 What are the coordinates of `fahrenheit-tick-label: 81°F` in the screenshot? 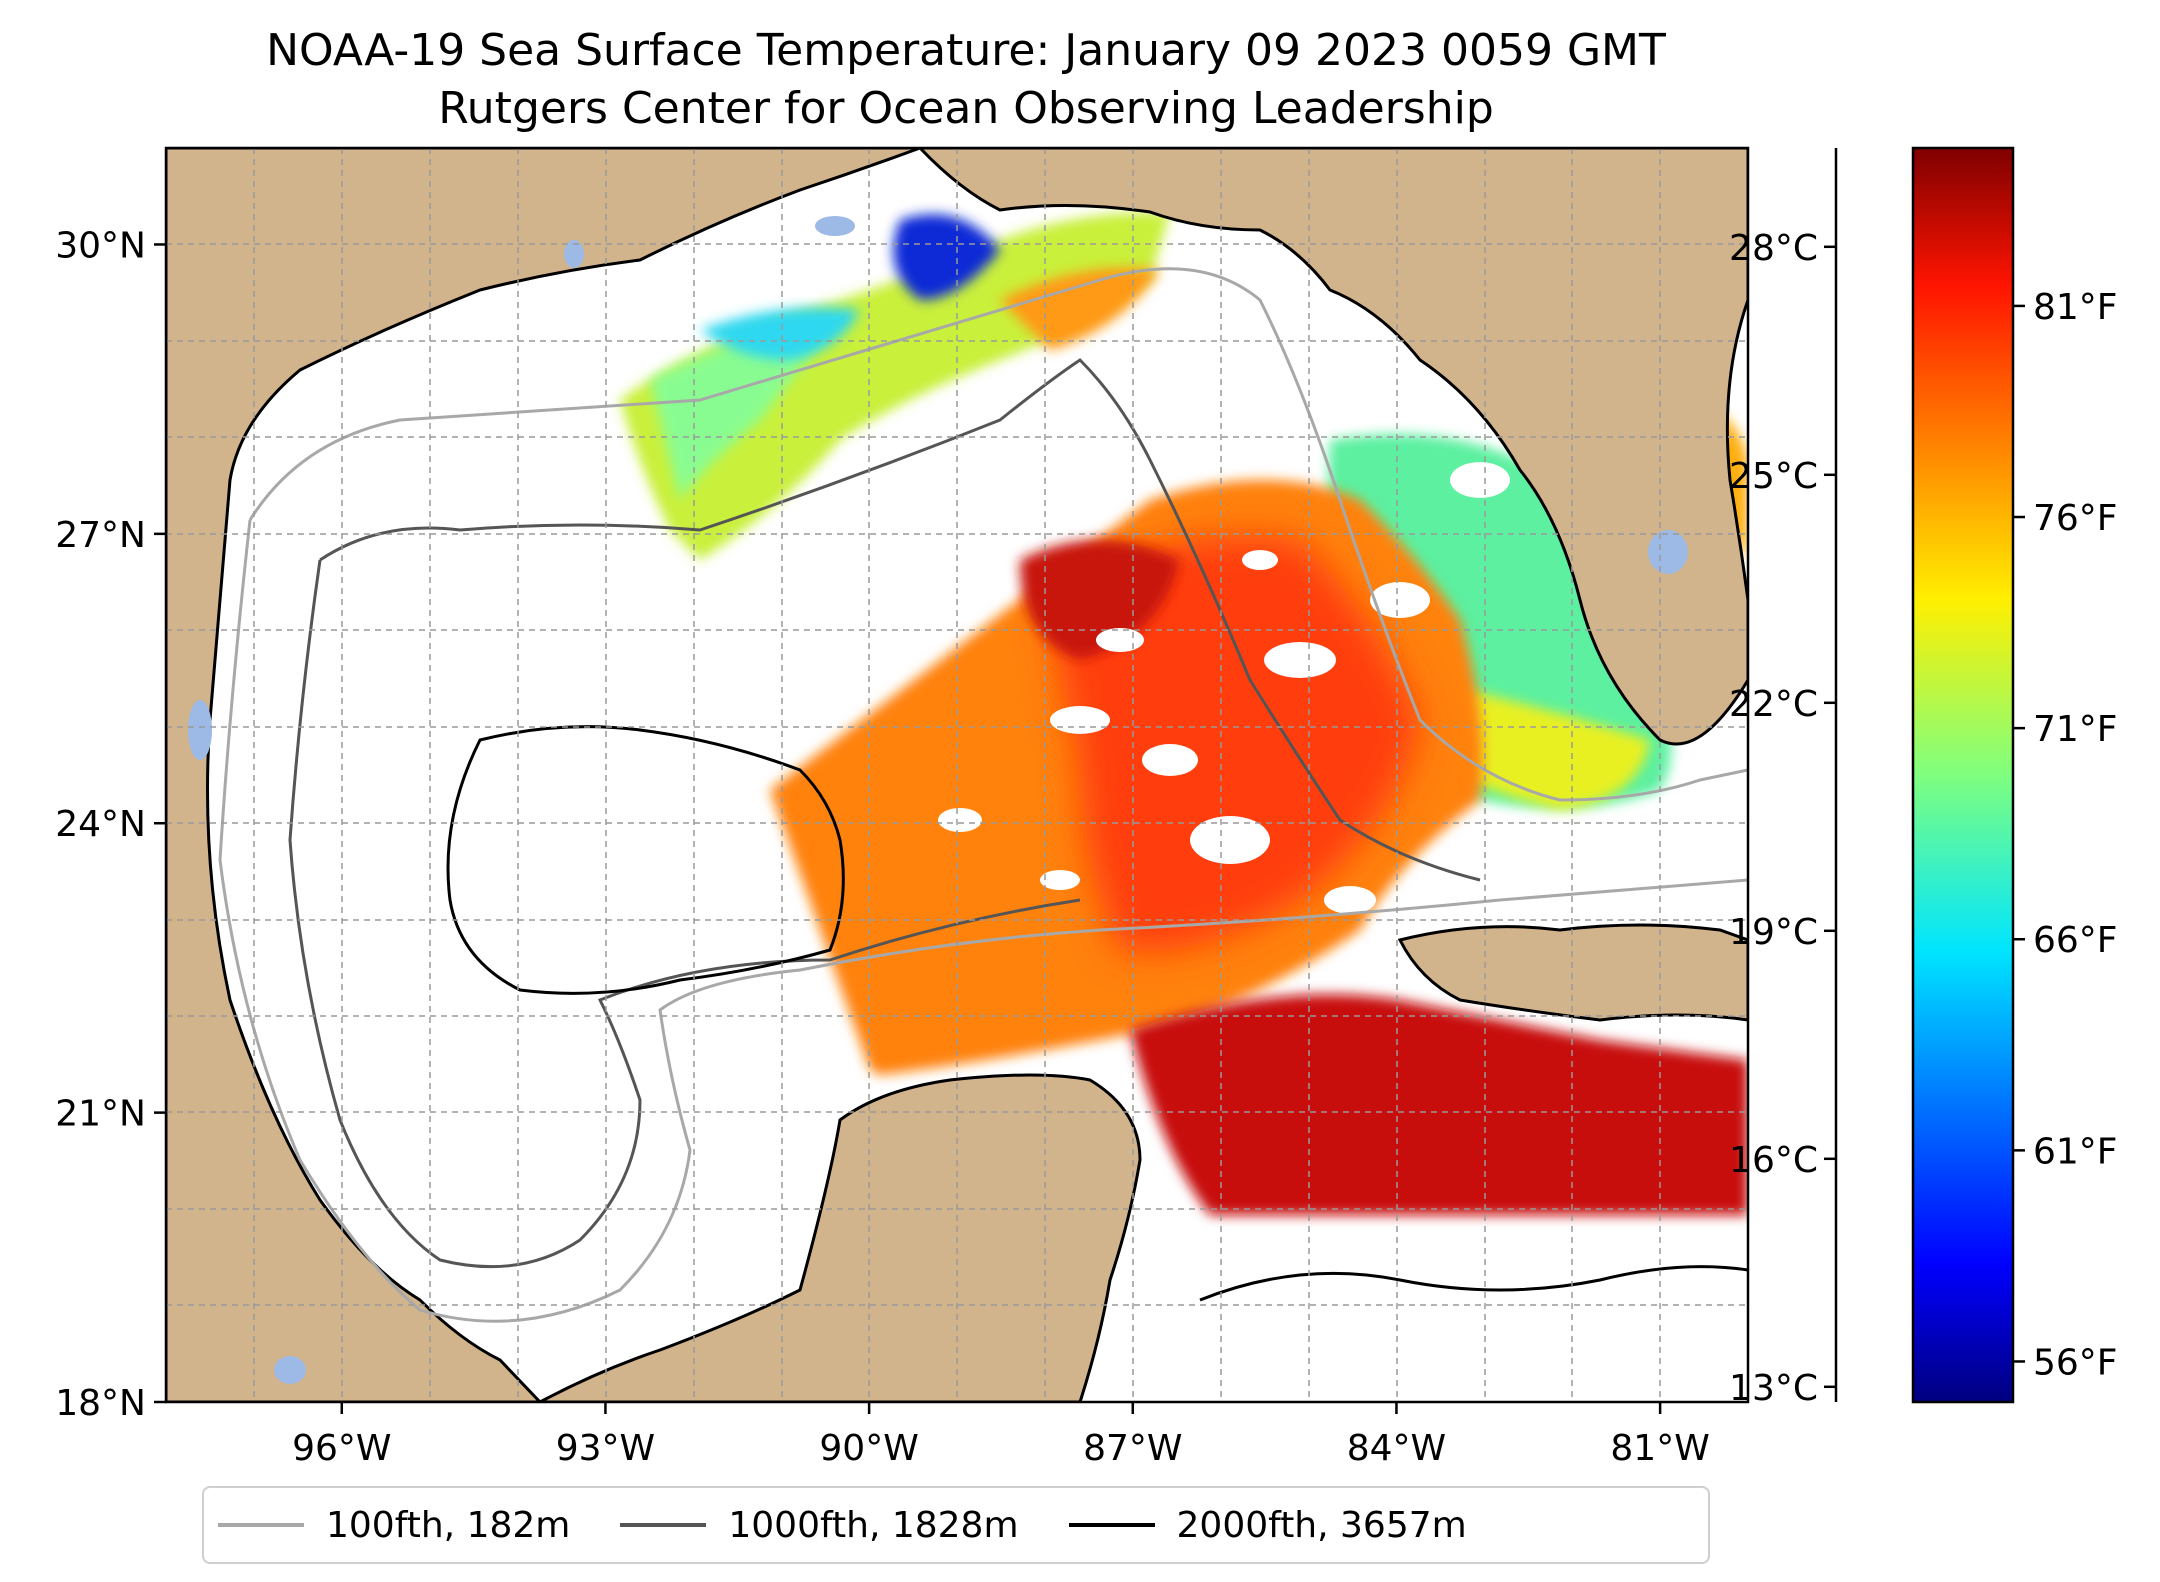 It's located at (2075, 307).